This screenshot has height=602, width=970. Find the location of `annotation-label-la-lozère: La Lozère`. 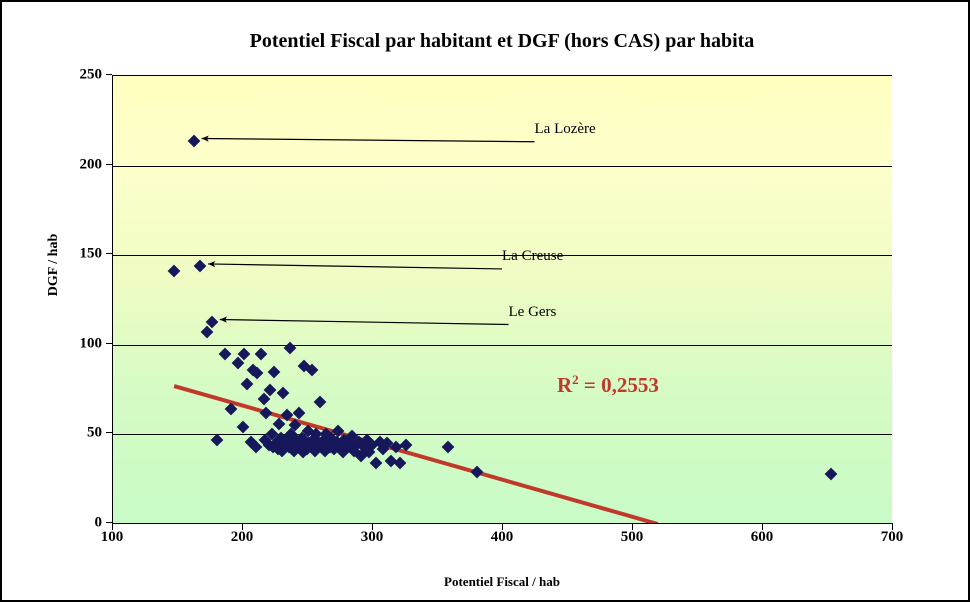

annotation-label-la-lozère: La Lozère is located at coordinates (565, 128).